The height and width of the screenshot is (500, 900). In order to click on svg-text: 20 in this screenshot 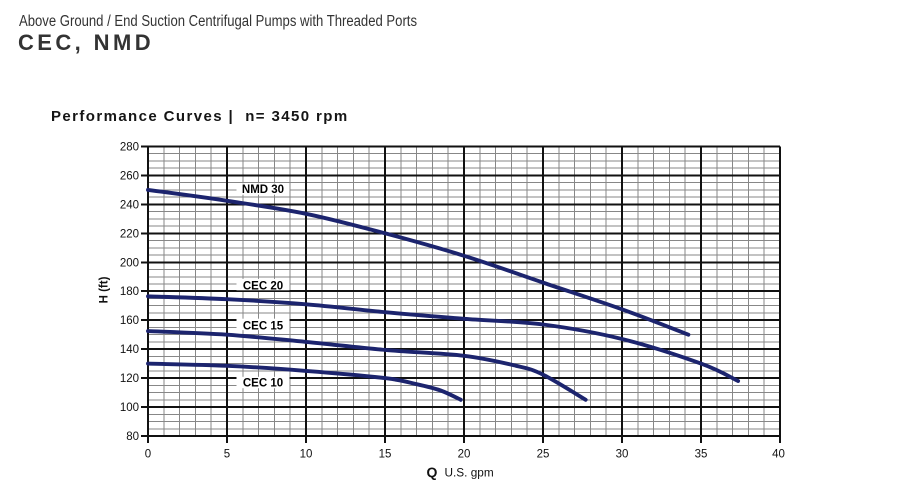, I will do `click(464, 455)`.